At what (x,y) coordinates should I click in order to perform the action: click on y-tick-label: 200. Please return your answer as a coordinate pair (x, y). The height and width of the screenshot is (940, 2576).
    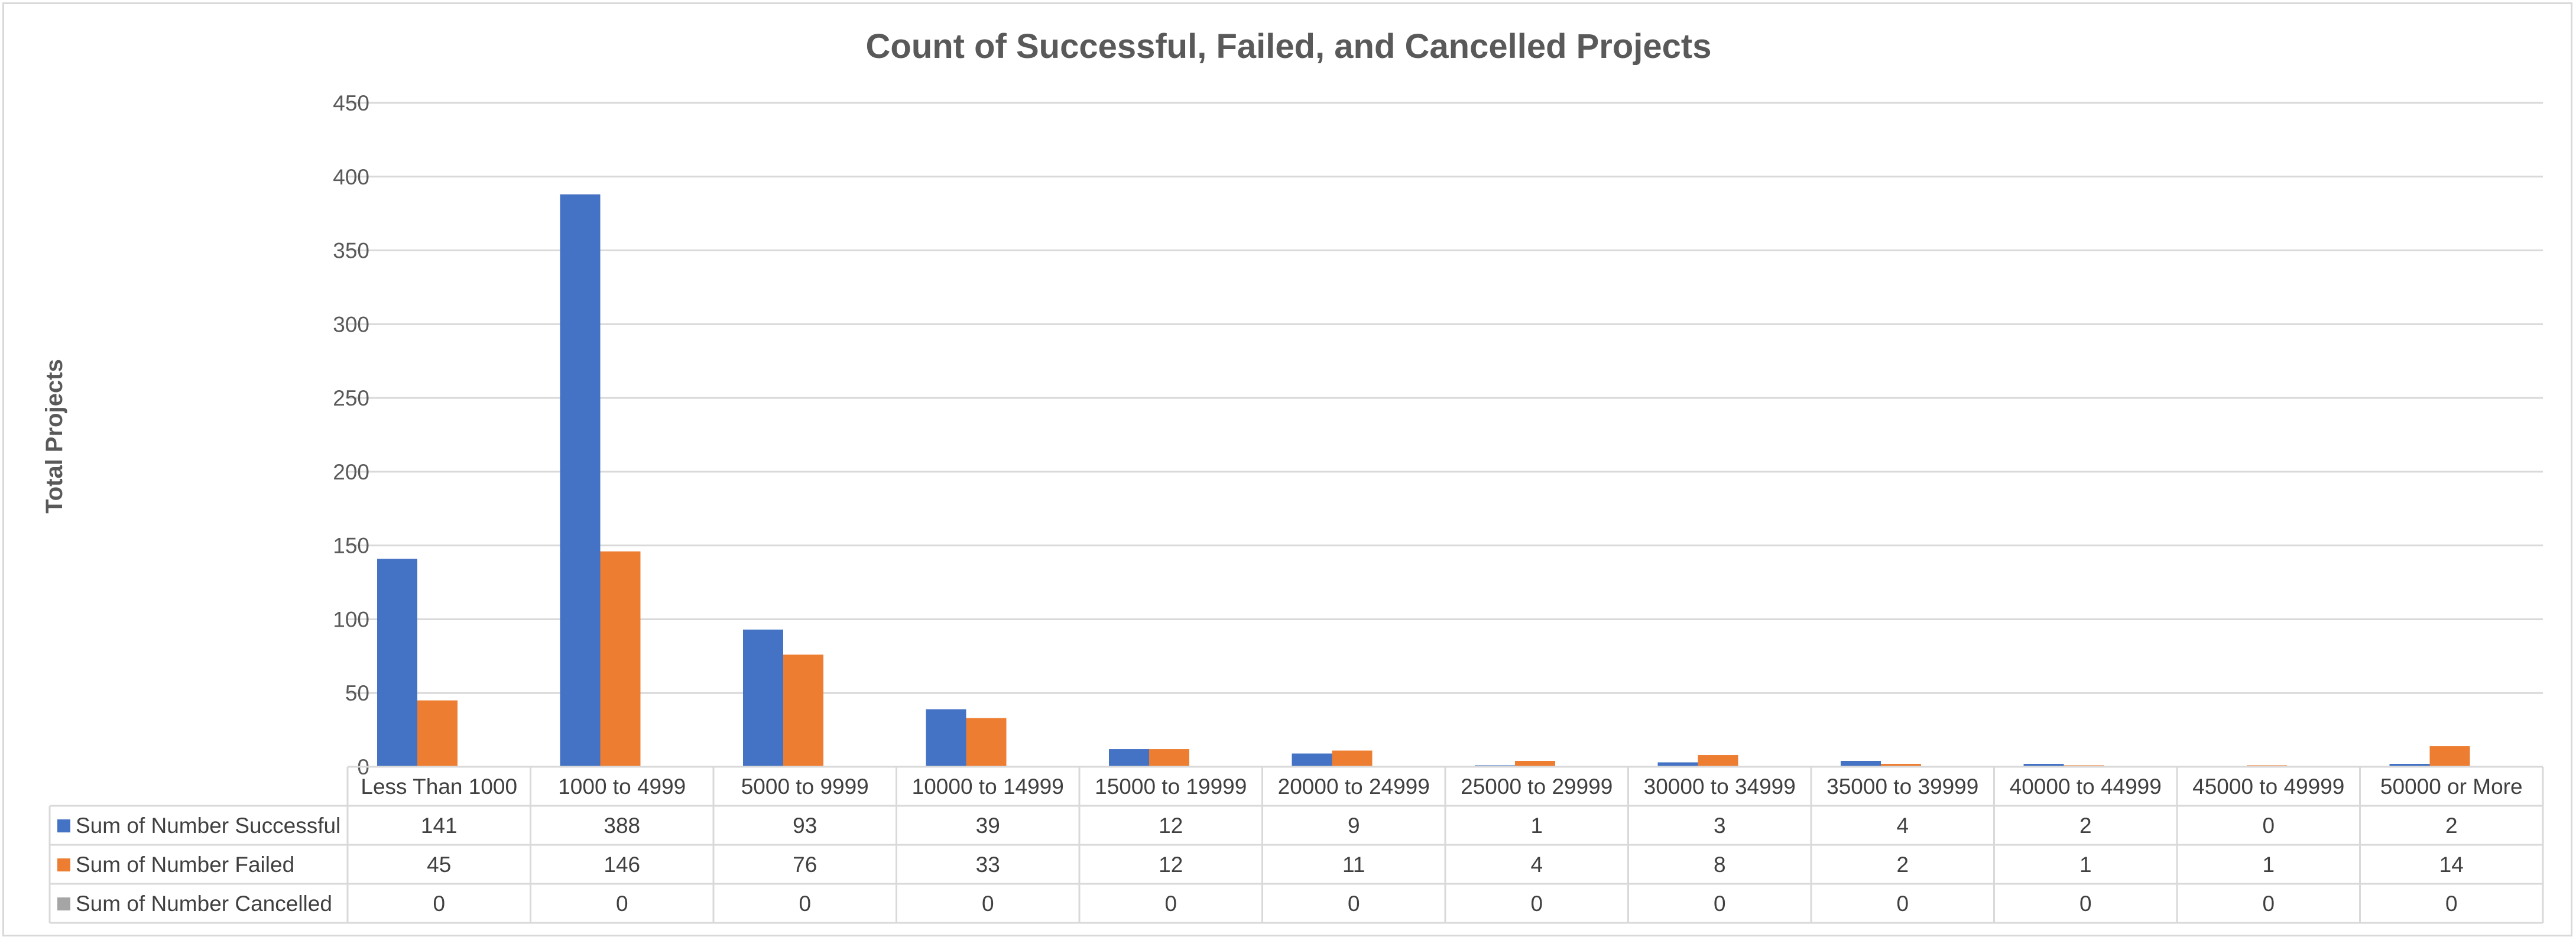
    Looking at the image, I should click on (351, 472).